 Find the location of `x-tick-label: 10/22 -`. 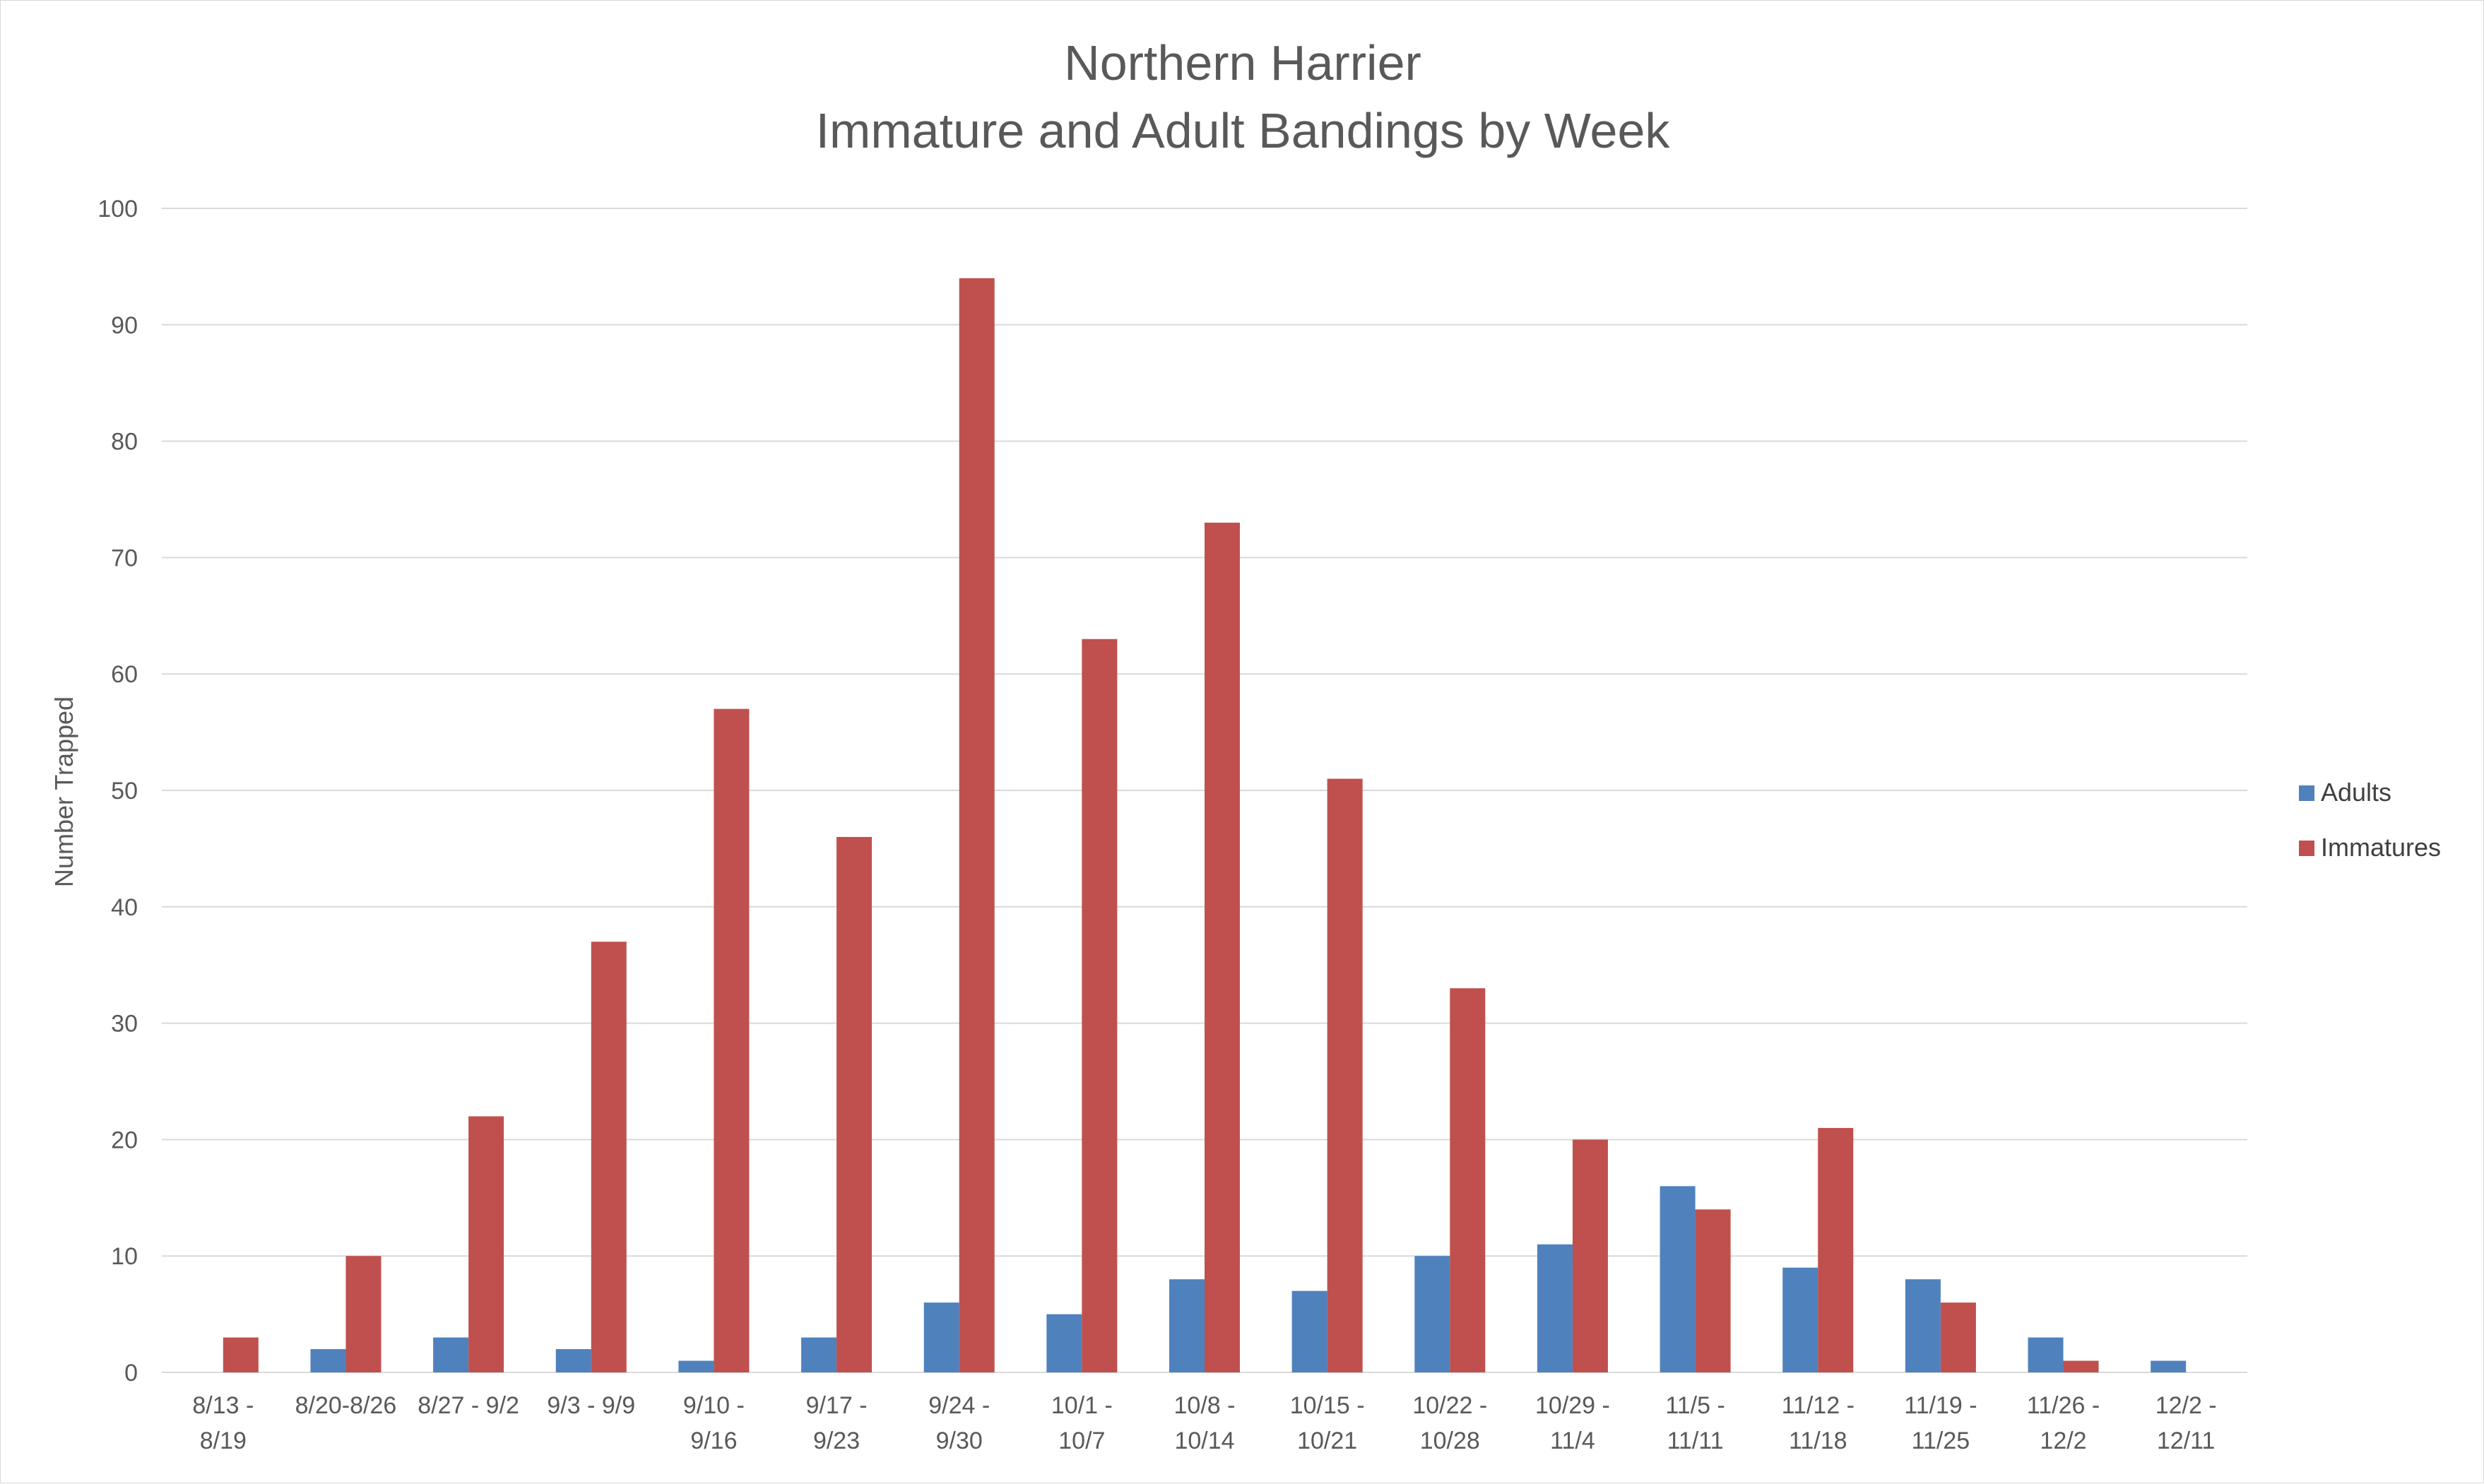

x-tick-label: 10/22 - is located at coordinates (1449, 1405).